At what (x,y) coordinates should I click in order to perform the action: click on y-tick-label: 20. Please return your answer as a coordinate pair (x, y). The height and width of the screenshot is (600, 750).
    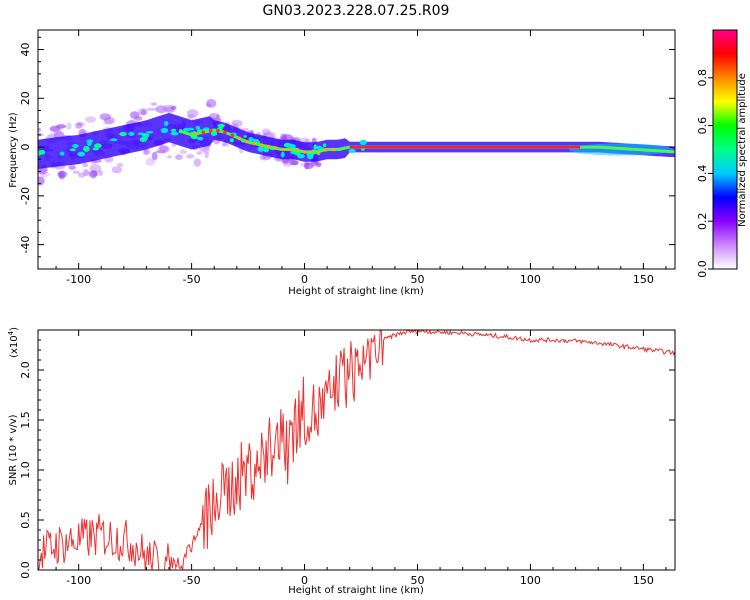
    Looking at the image, I should click on (25, 98).